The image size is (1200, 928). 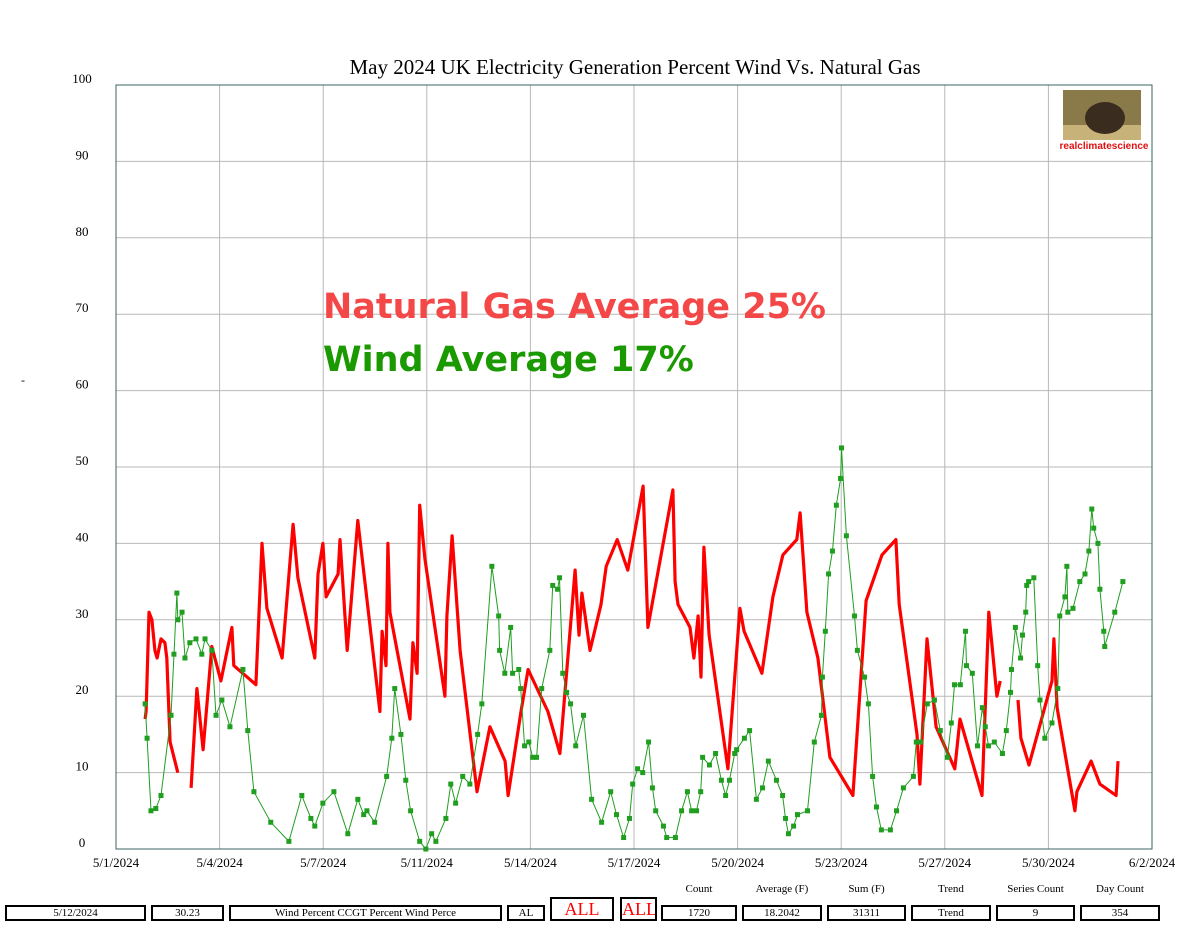 I want to click on x-tick-label: 5/20/2024, so click(x=737, y=862).